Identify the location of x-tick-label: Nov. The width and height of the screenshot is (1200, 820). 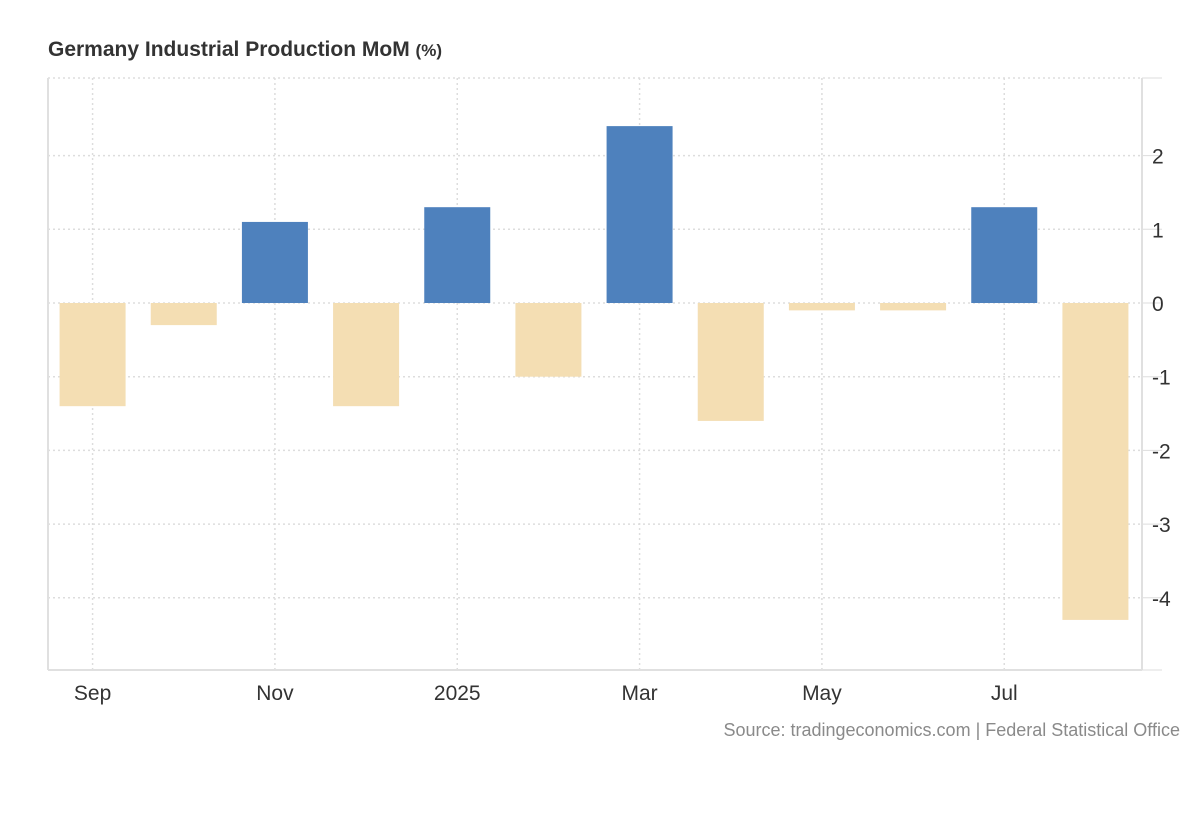
(275, 693).